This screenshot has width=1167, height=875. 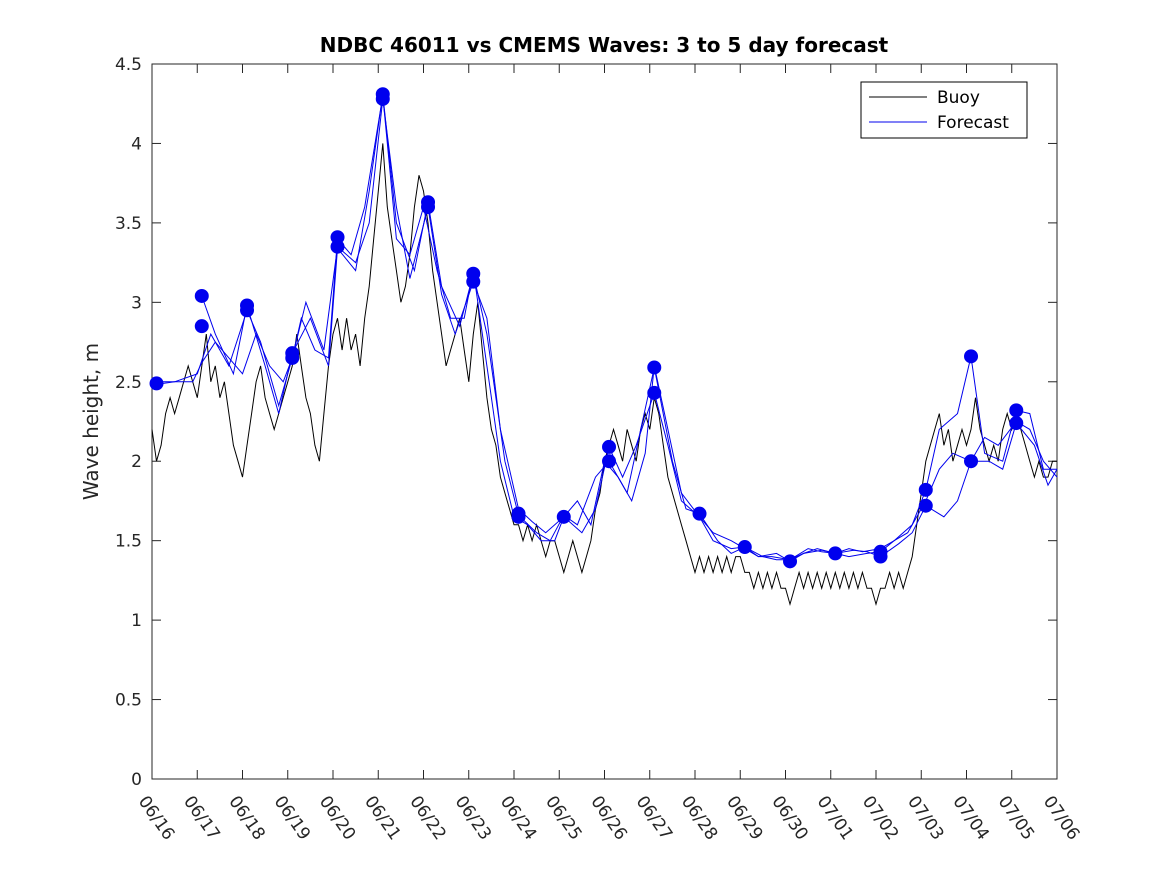 I want to click on y-tick-label: 1, so click(x=136, y=621).